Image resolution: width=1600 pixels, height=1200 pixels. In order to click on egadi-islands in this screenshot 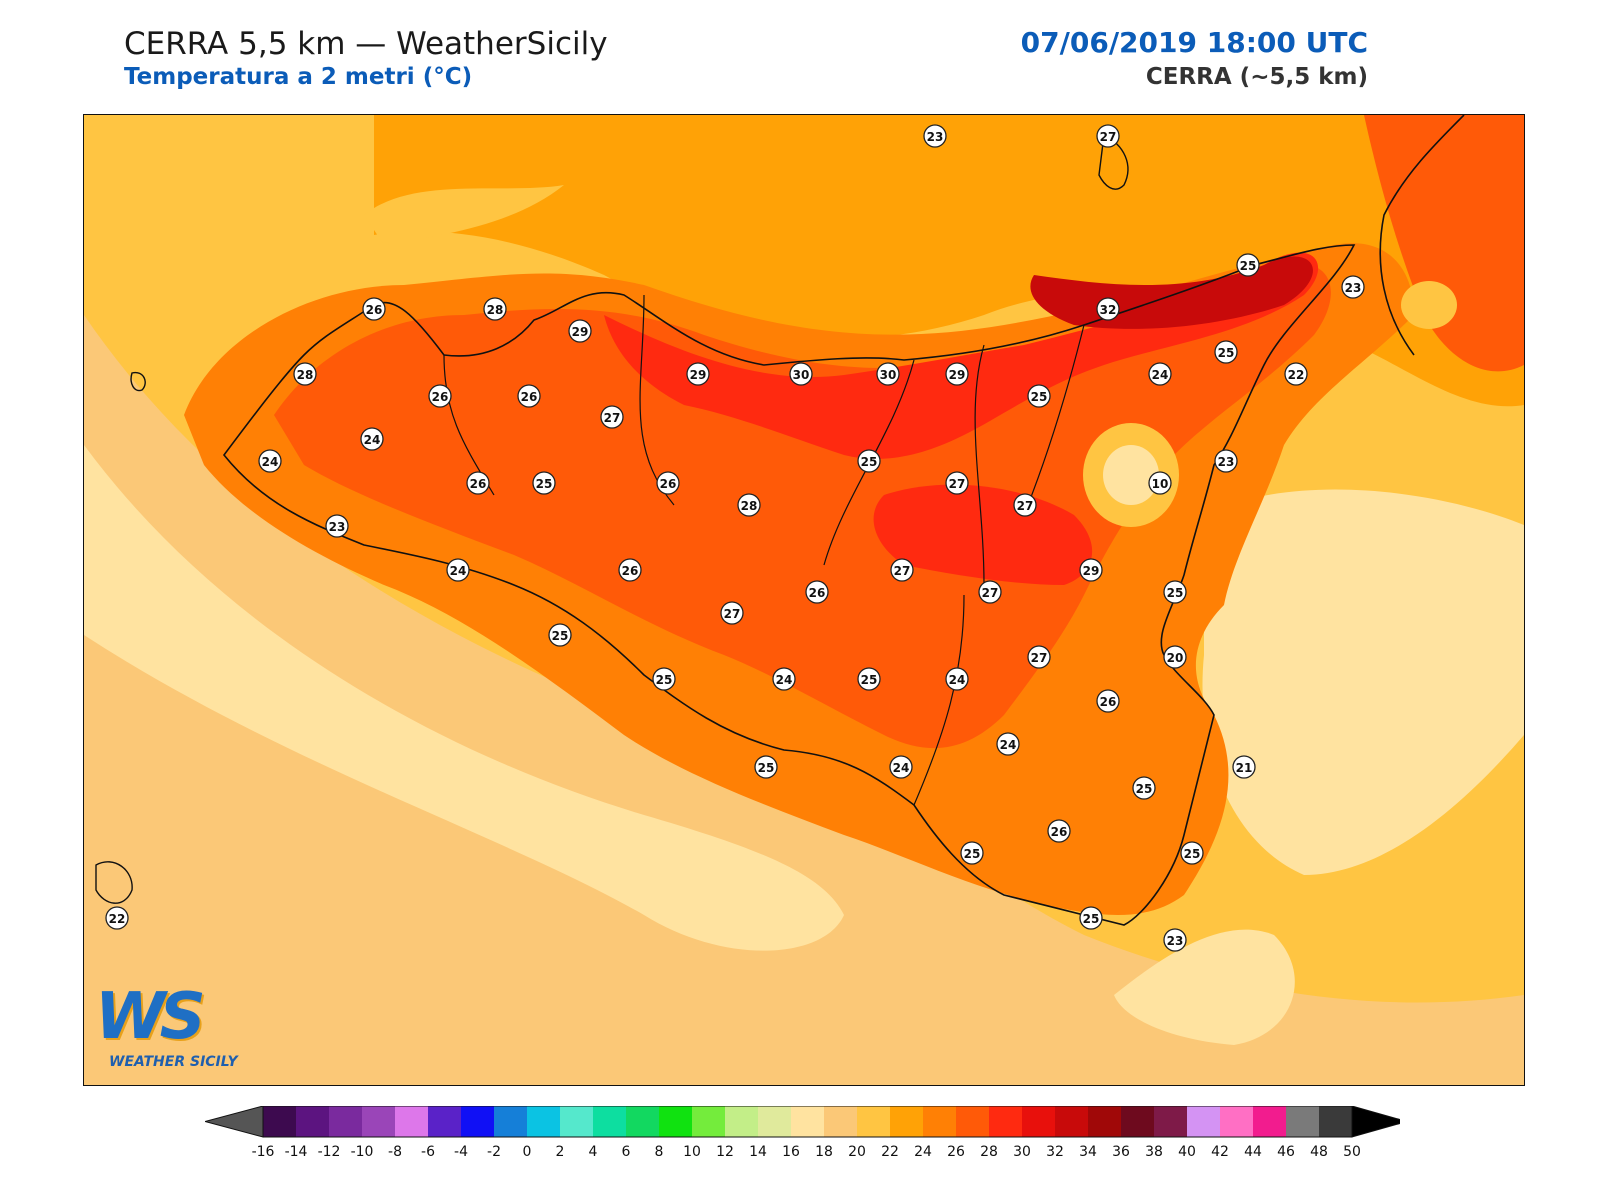, I will do `click(138, 381)`.